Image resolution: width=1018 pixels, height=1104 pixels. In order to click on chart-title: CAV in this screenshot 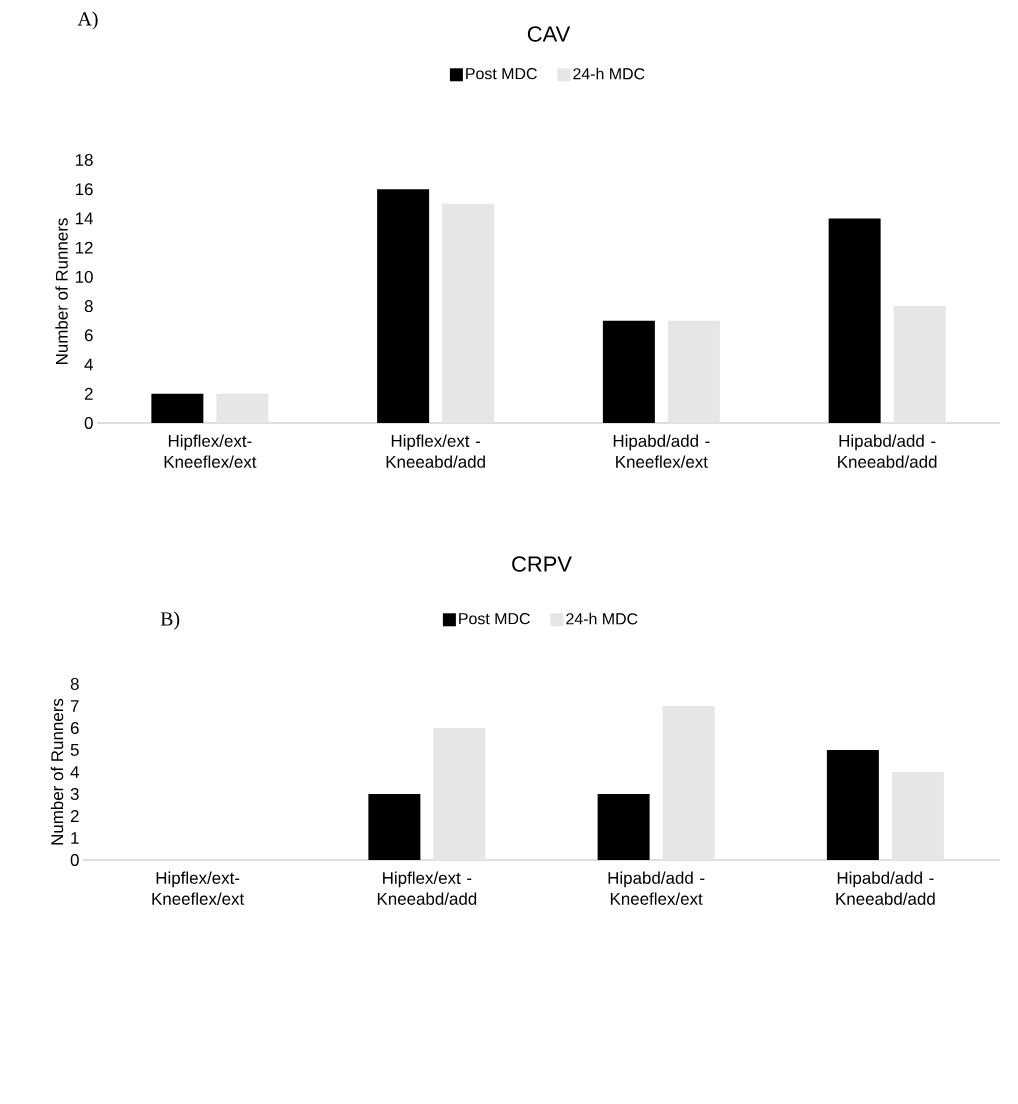, I will do `click(549, 34)`.